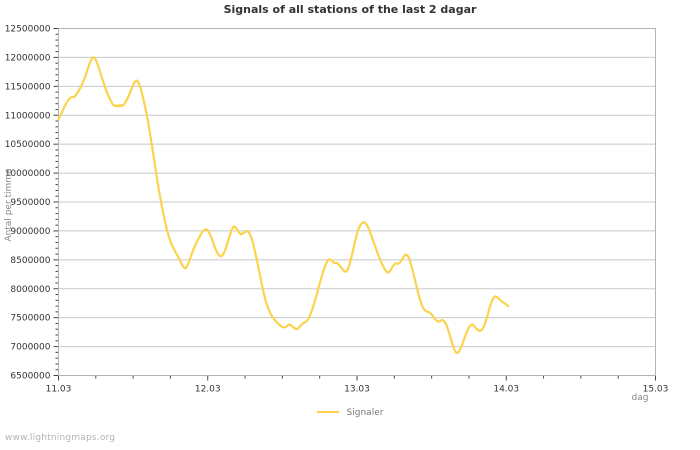  I want to click on y-tick-label: 11500000, so click(28, 87).